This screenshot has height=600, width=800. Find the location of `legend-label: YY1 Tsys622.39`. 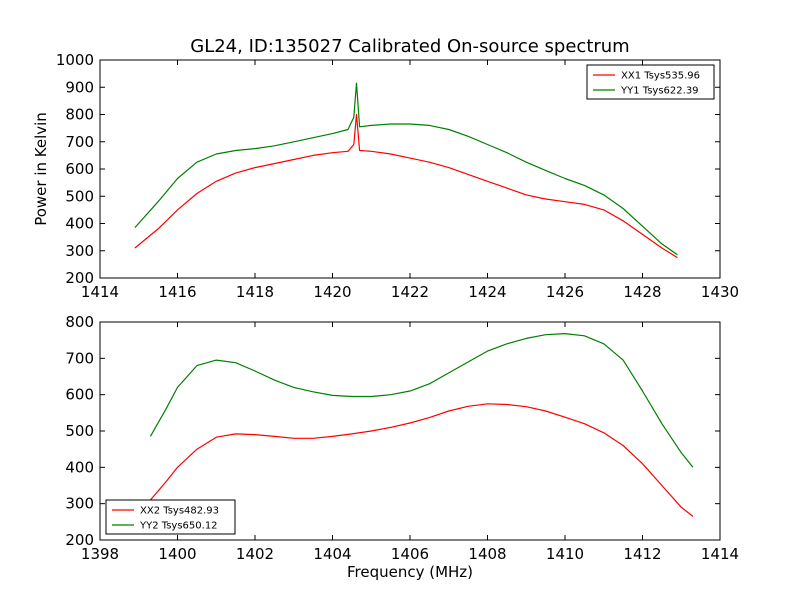

legend-label: YY1 Tsys622.39 is located at coordinates (659, 91).